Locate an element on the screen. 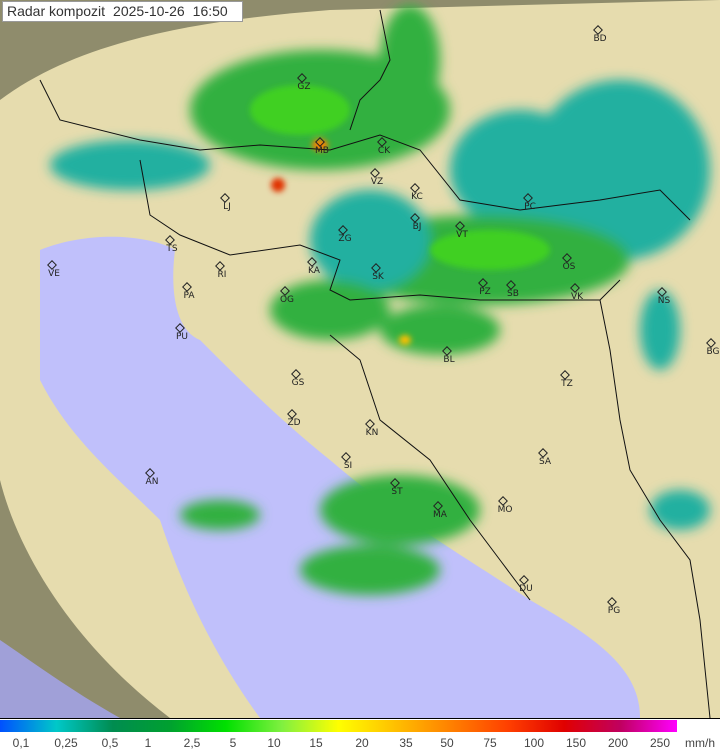  city-label: BJ is located at coordinates (417, 227).